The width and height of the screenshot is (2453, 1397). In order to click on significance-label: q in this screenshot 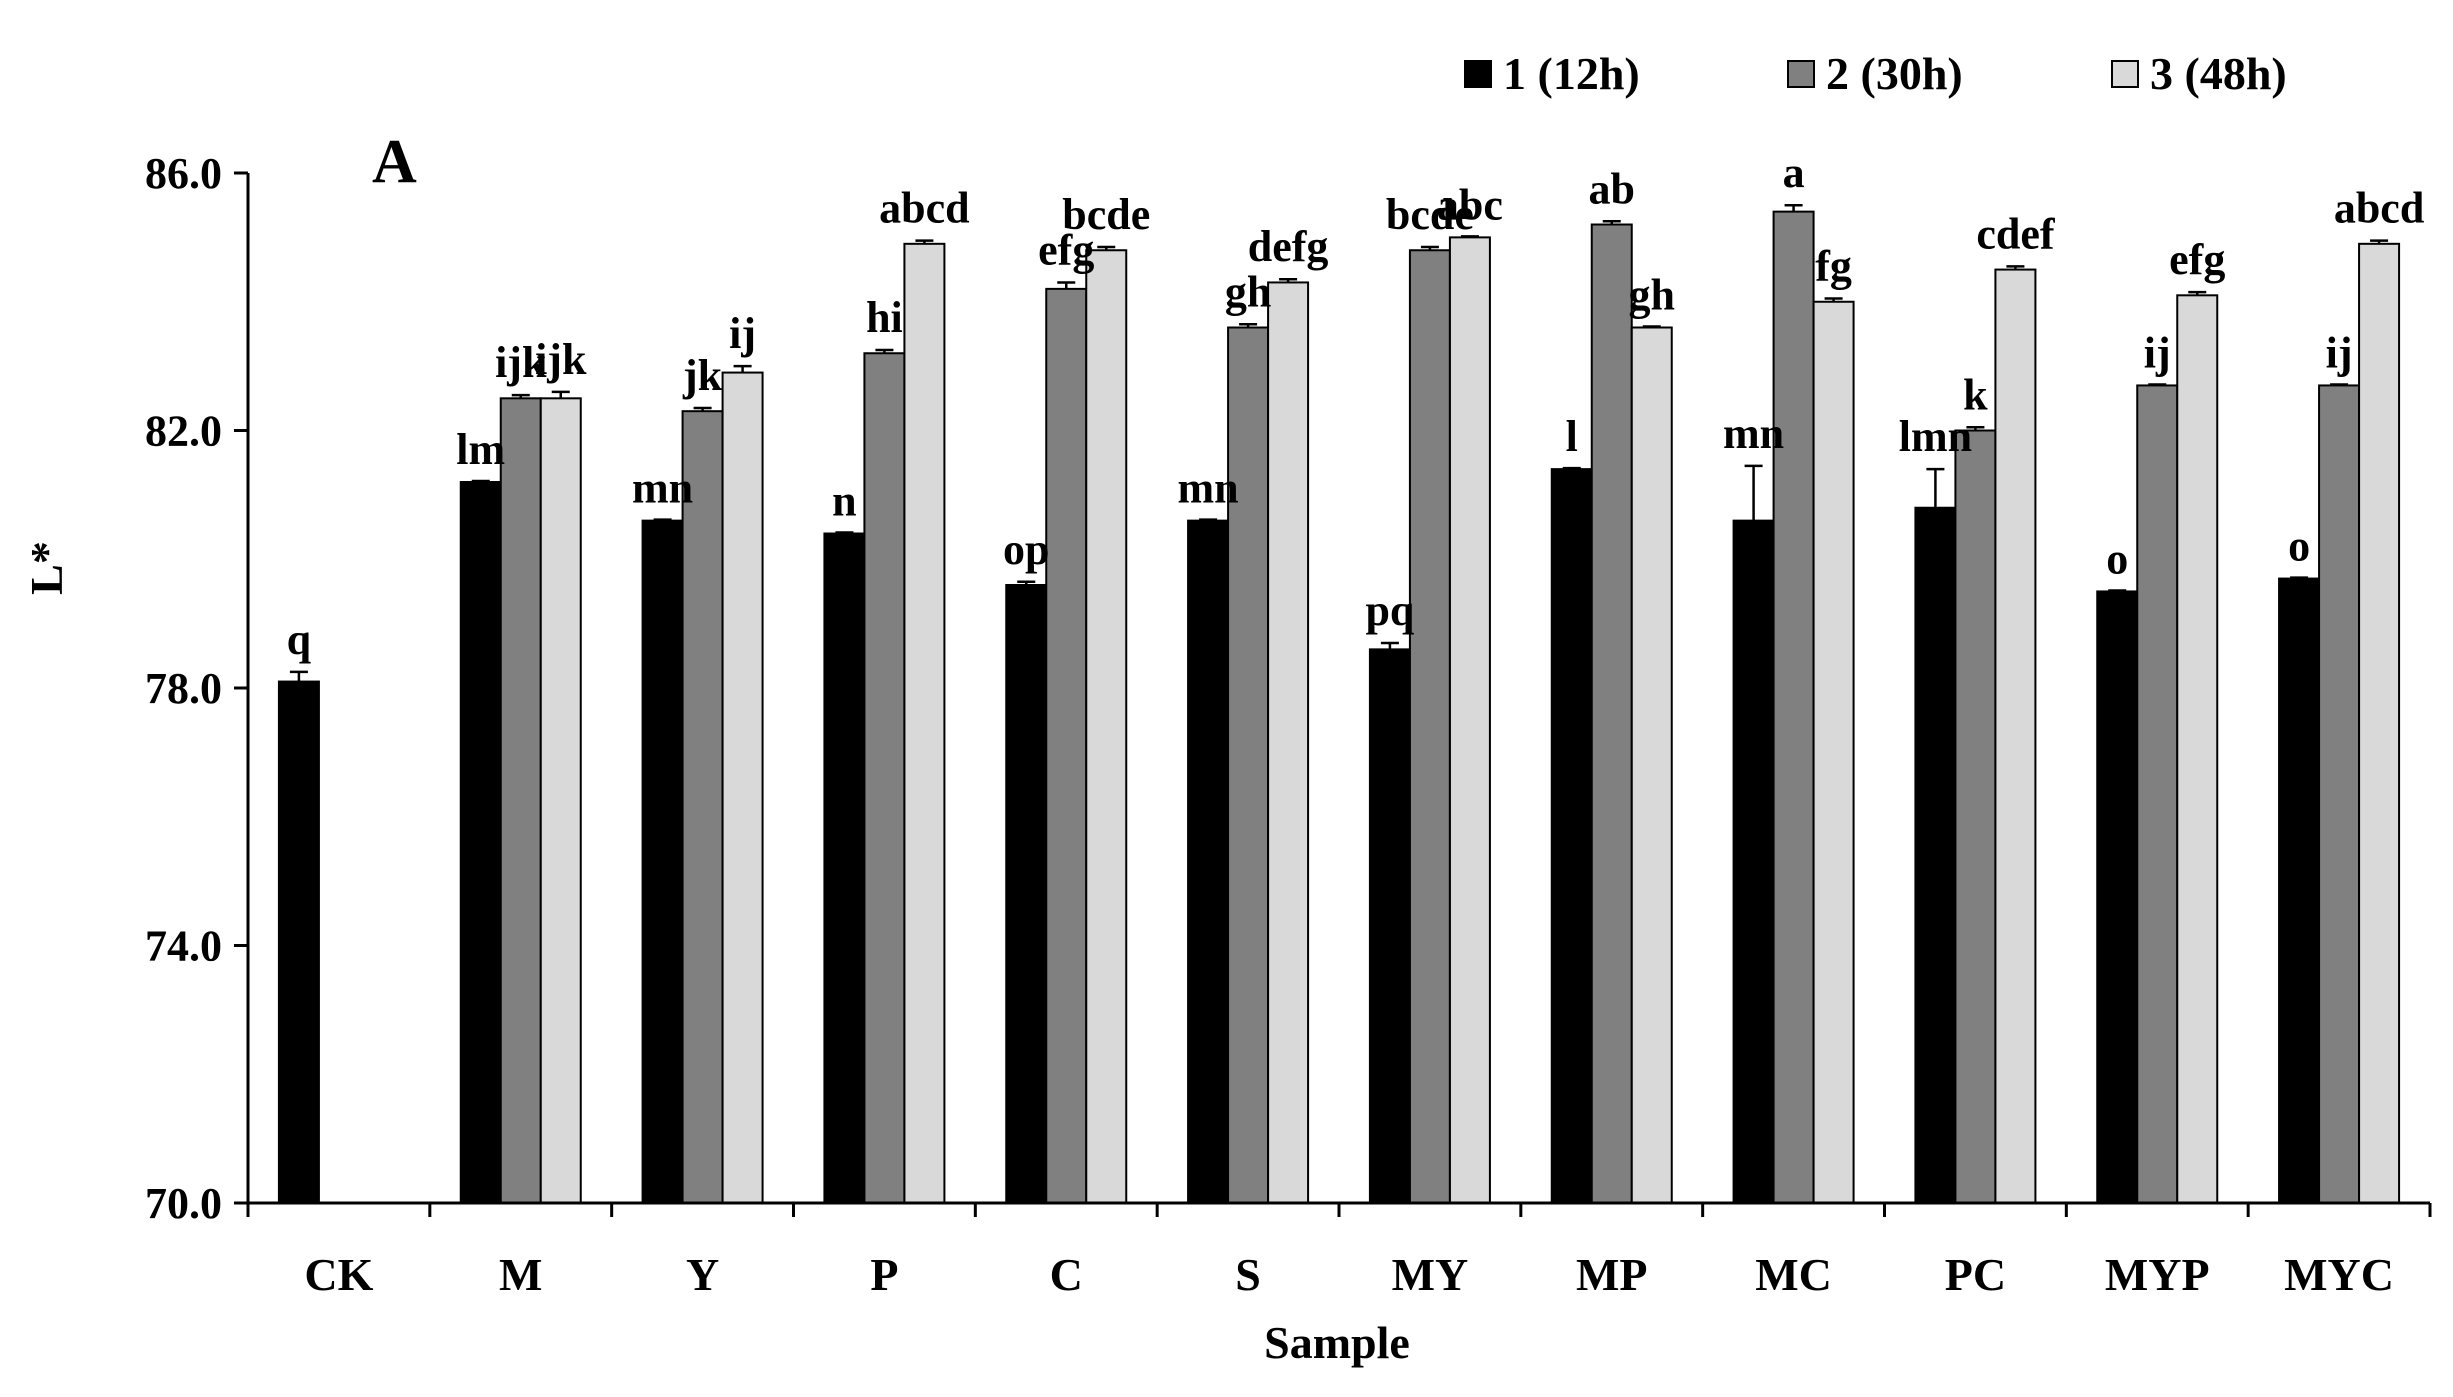, I will do `click(299, 639)`.